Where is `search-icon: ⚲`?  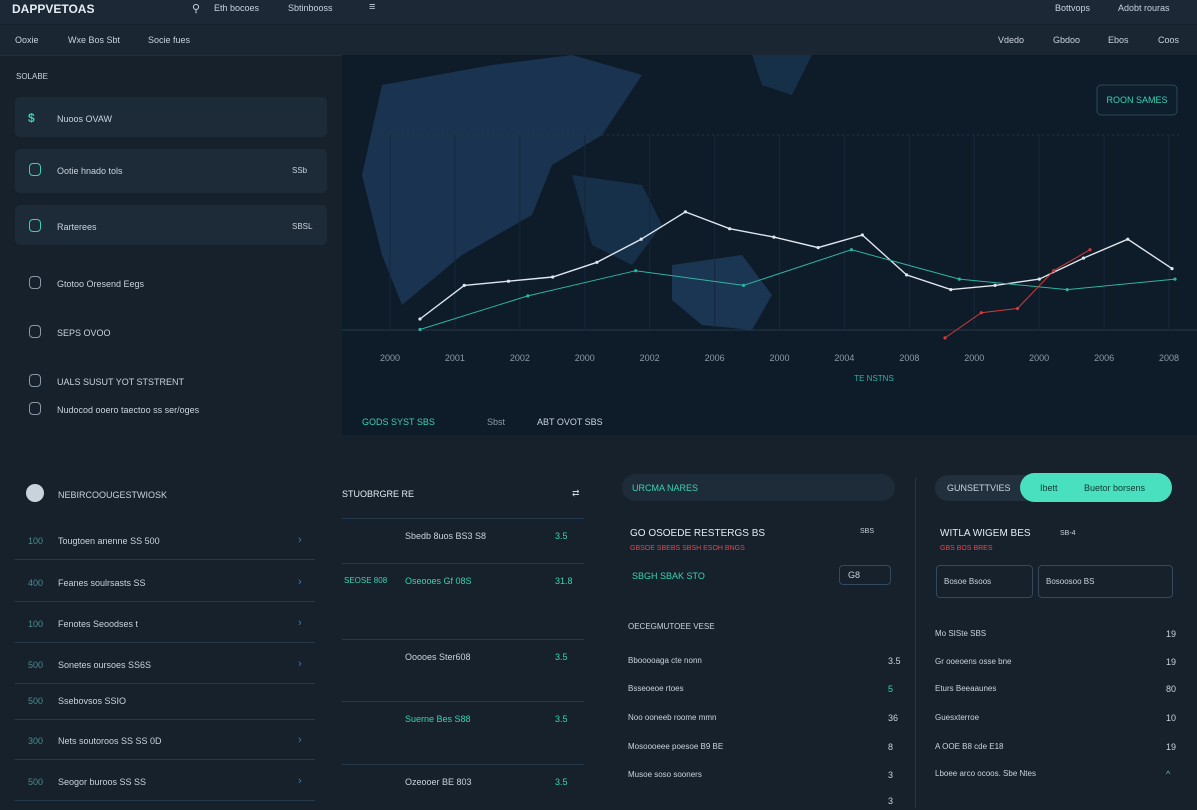 search-icon: ⚲ is located at coordinates (196, 9).